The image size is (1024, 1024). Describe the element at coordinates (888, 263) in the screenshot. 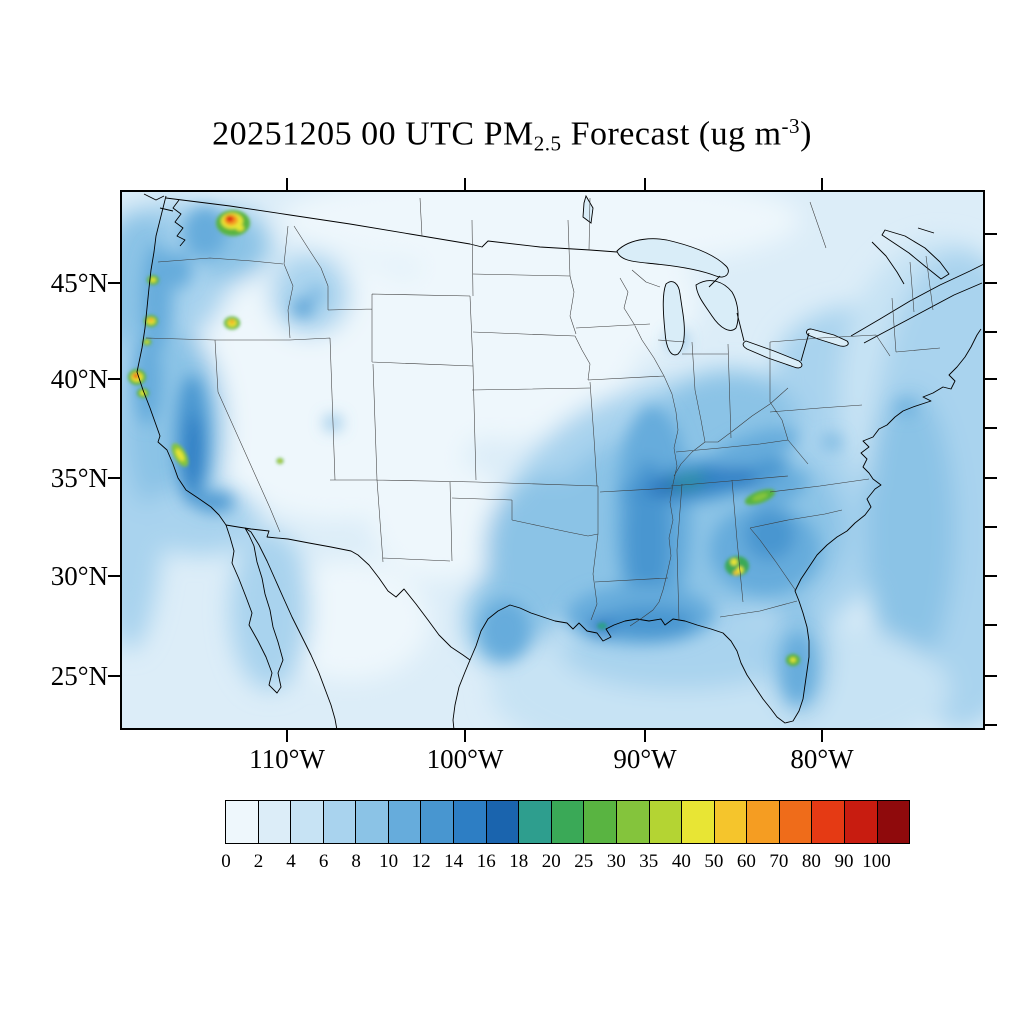

I see `bay-of-fundy` at that location.